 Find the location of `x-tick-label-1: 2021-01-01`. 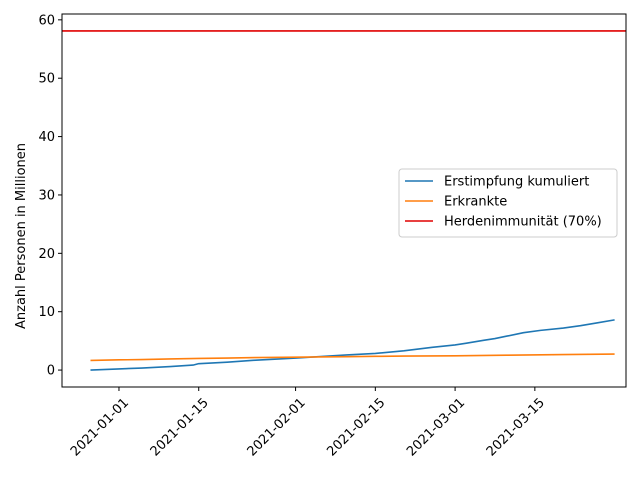

x-tick-label-1: 2021-01-01 is located at coordinates (100, 427).